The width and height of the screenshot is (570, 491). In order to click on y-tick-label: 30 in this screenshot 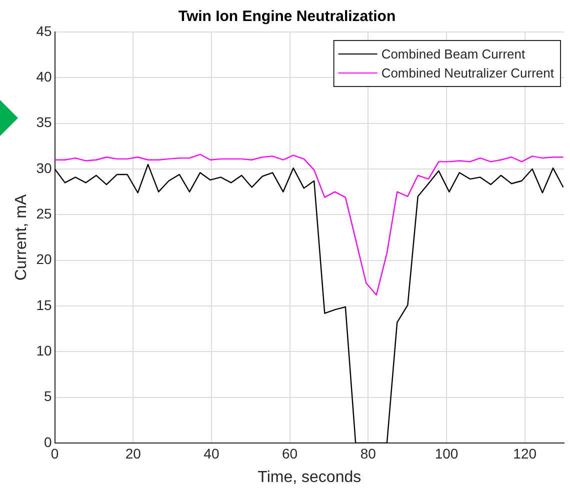, I will do `click(44, 168)`.